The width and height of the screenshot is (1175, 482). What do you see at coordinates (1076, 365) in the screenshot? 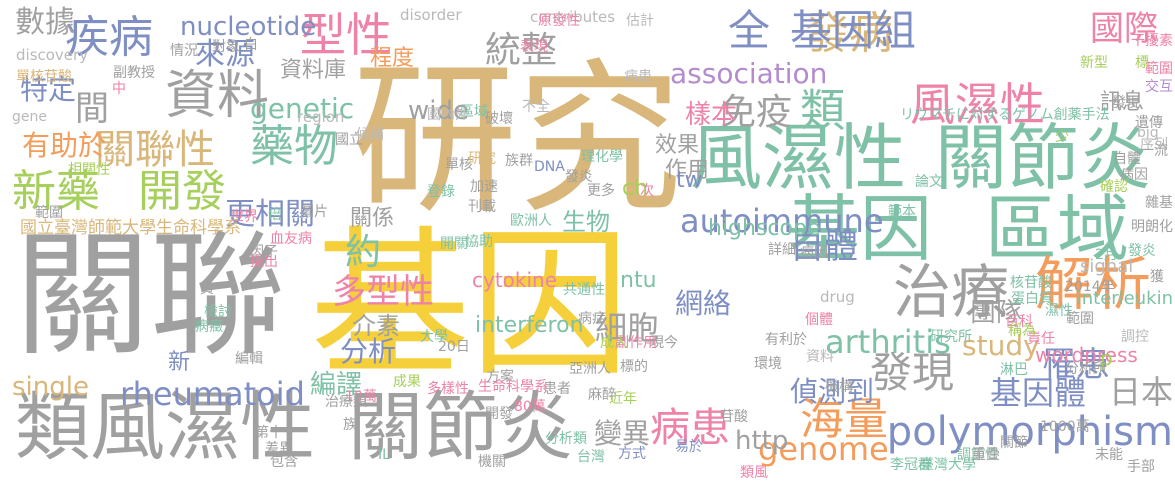
I see `word-term-46: 罹患` at bounding box center [1076, 365].